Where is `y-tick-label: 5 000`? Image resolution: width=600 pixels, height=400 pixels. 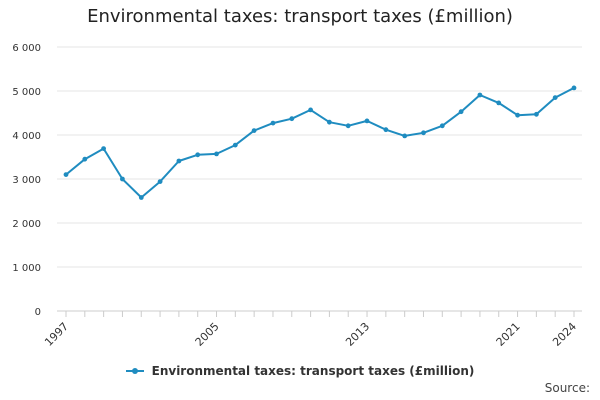
y-tick-label: 5 000 is located at coordinates (26, 92).